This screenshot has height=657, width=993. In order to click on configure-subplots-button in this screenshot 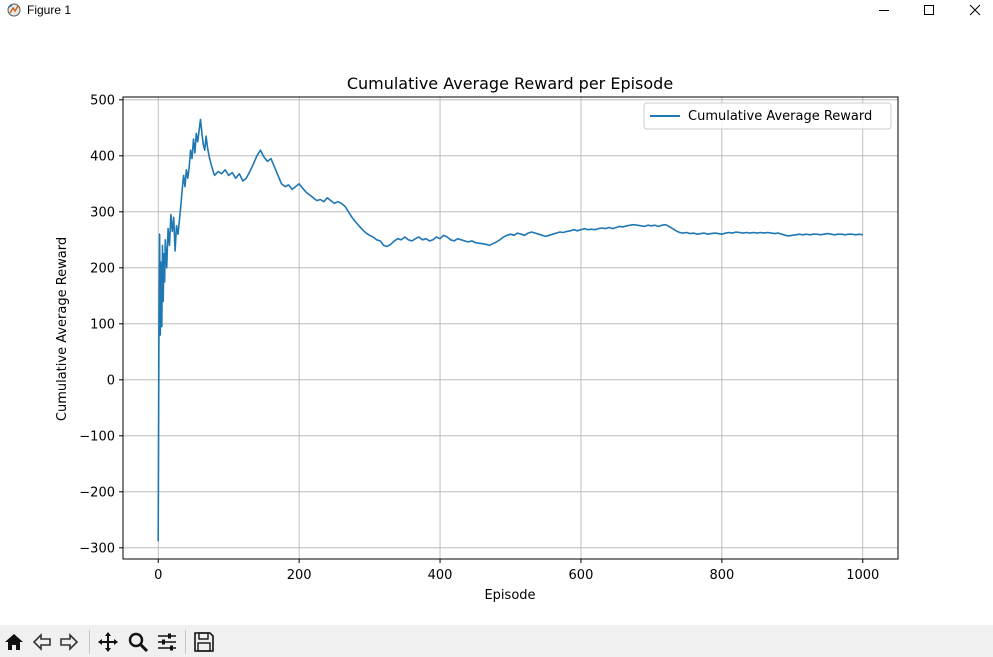, I will do `click(167, 642)`.